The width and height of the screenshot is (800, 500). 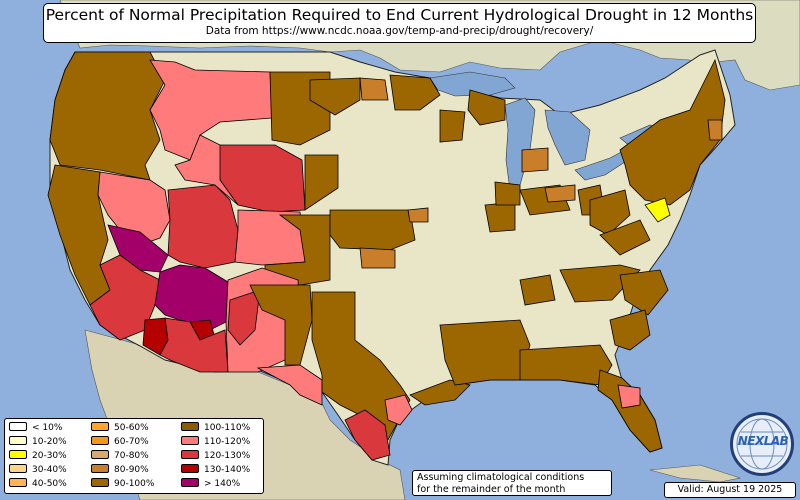 I want to click on legend-item: 90-100%, so click(x=122, y=484).